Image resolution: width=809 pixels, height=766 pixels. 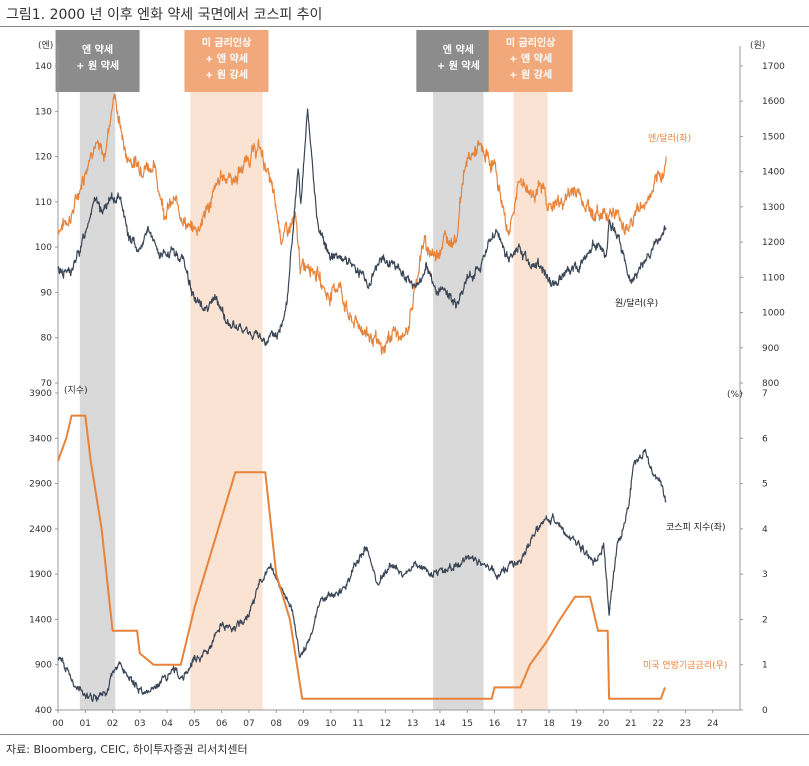 I want to click on chart-title: 그림1. 2000 년 이후 엔화 약세 국면에서 코스피 추이, so click(x=164, y=15).